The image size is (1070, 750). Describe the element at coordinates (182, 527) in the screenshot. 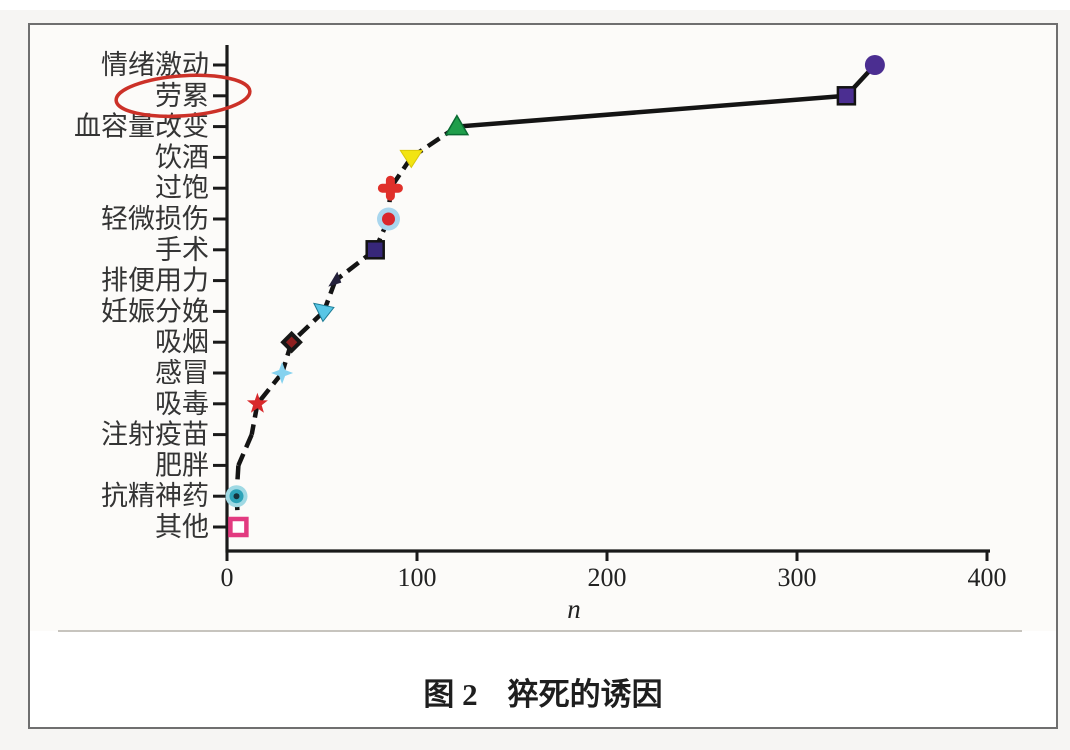

I see `y-axis-label: 其他` at that location.